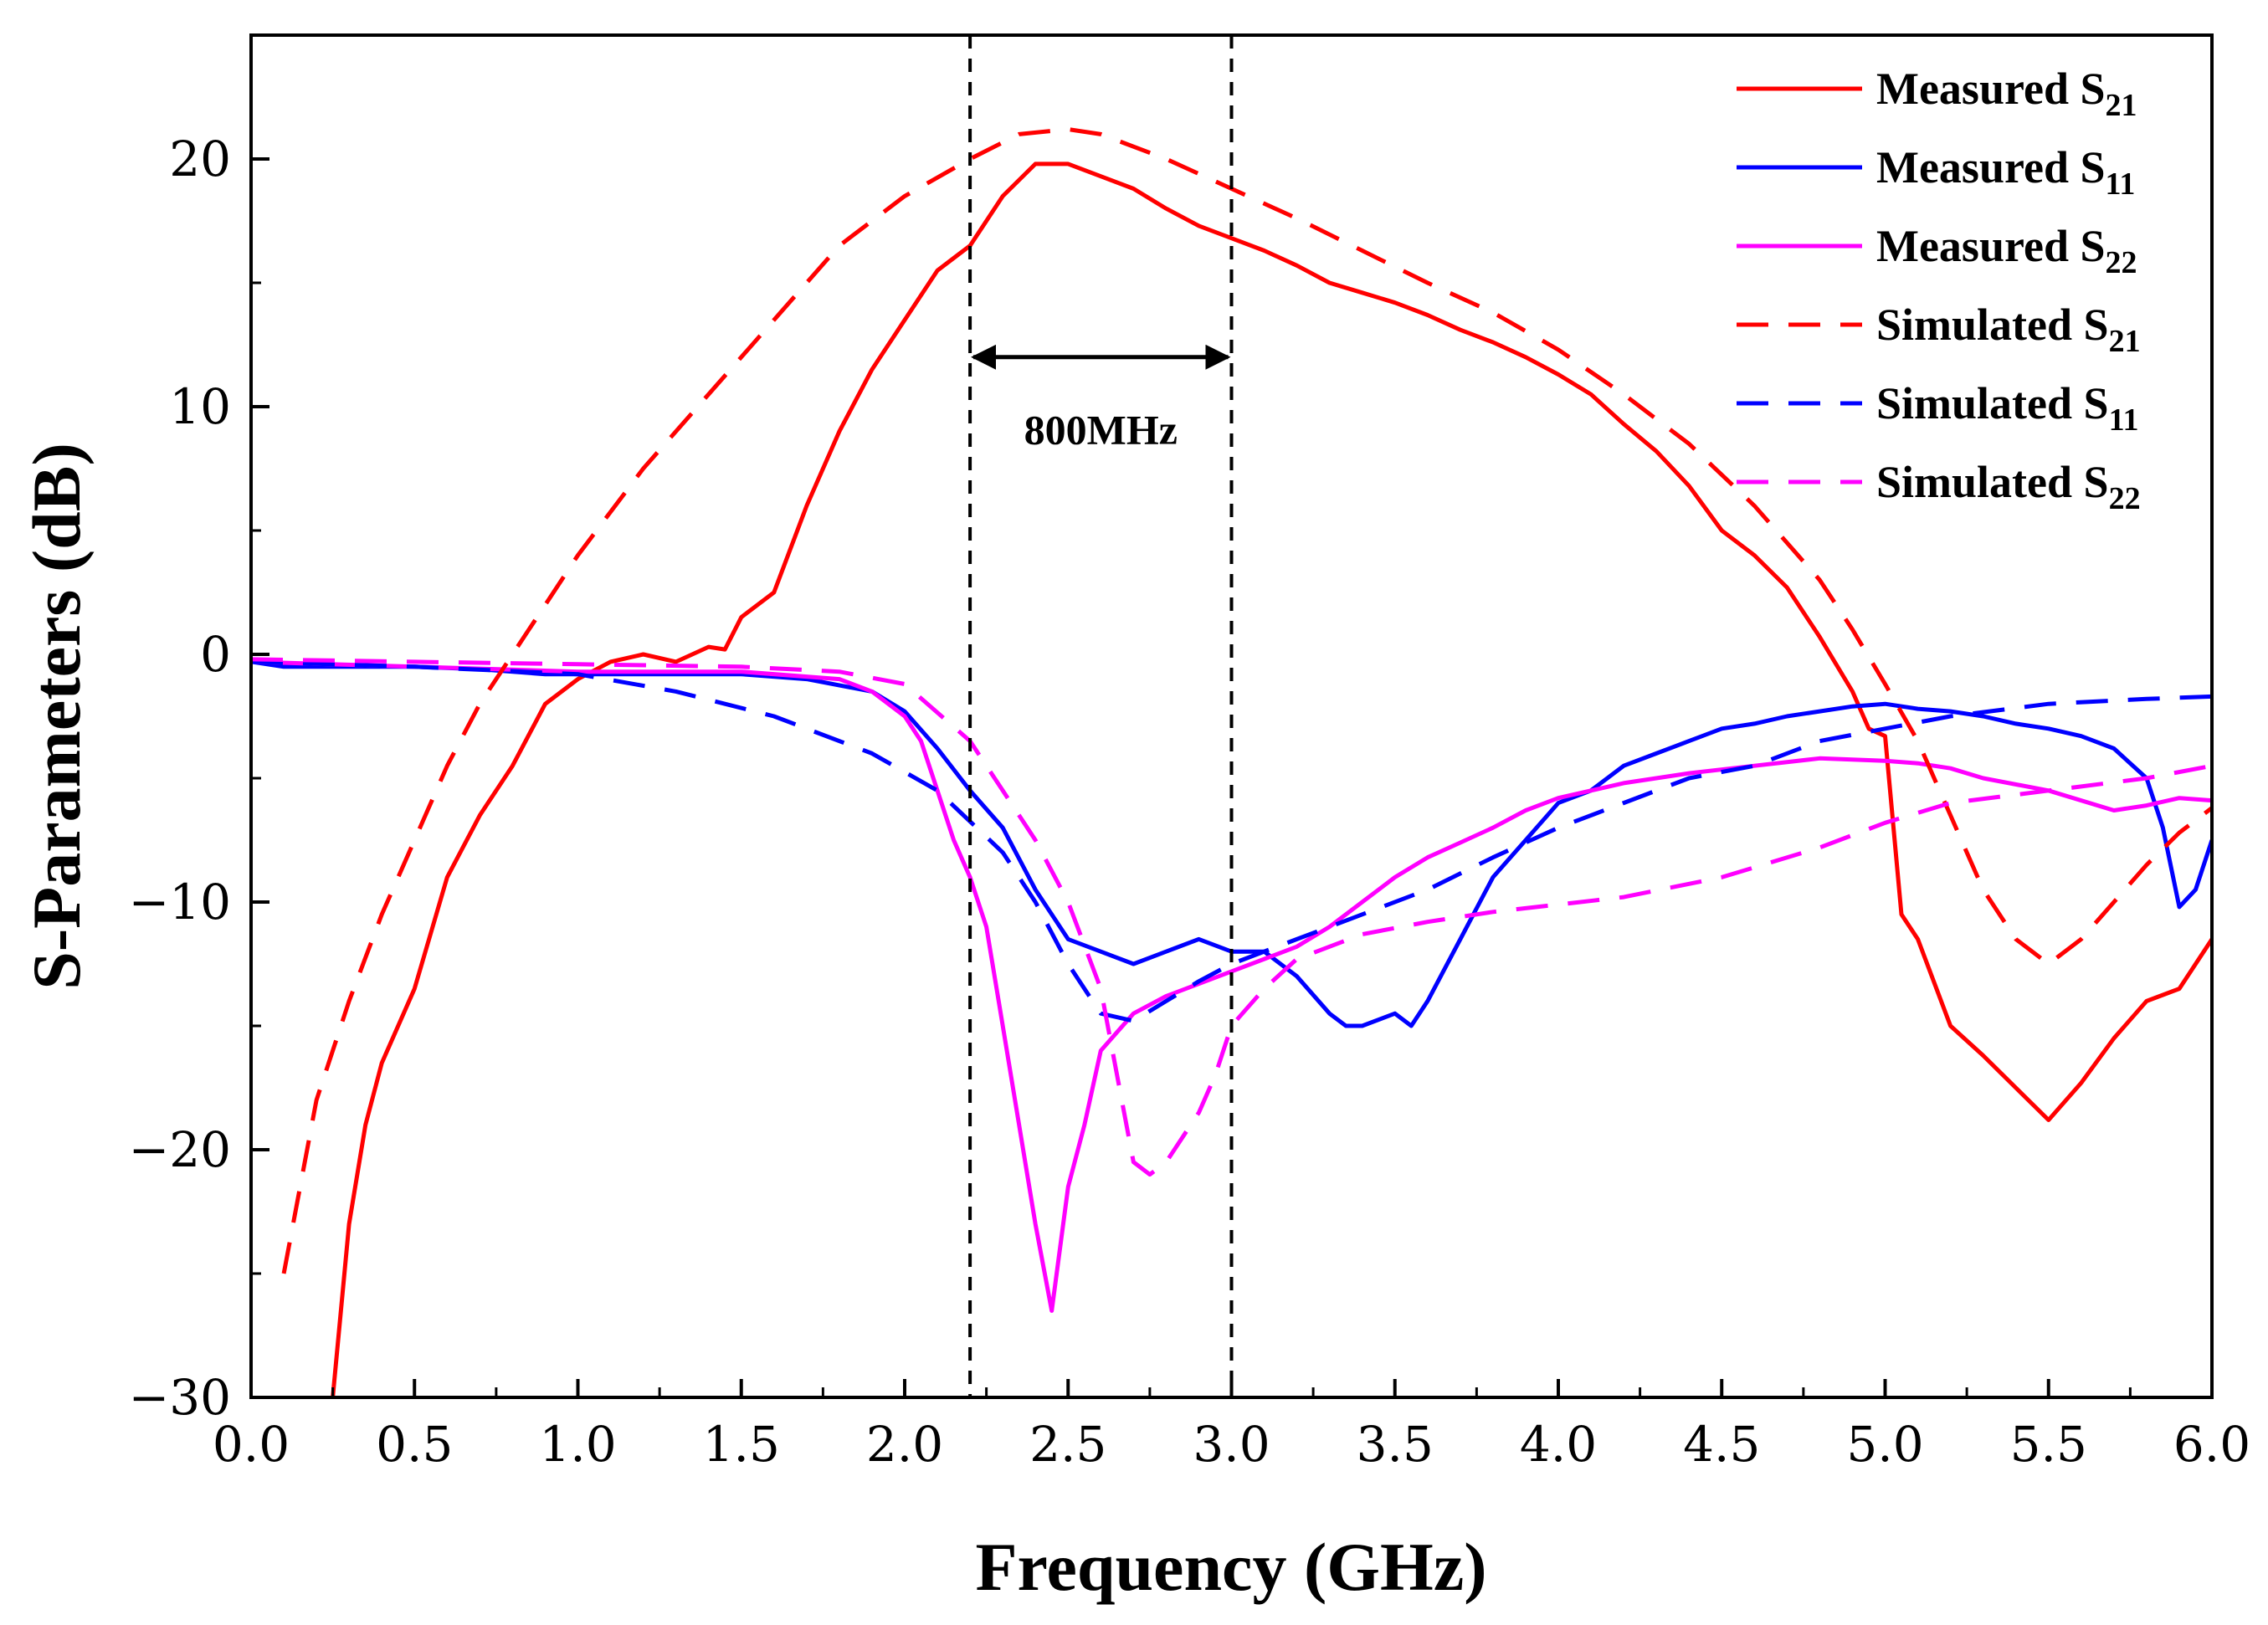 This screenshot has height=1625, width=2268. I want to click on x-tick-label: 2.5, so click(1068, 1444).